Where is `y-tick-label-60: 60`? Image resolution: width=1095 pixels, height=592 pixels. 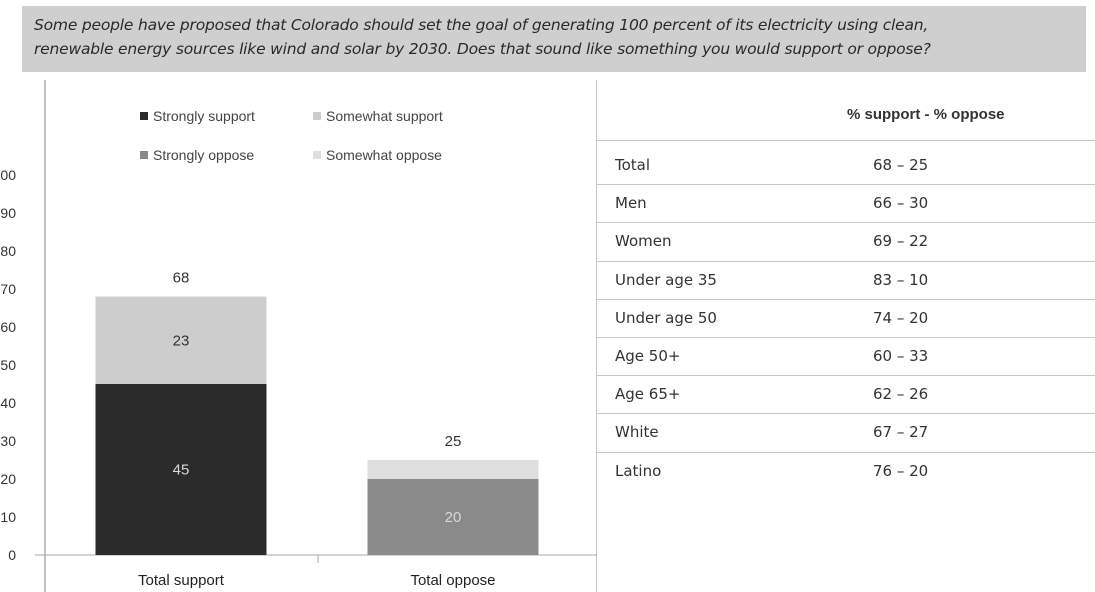 y-tick-label-60: 60 is located at coordinates (8, 327).